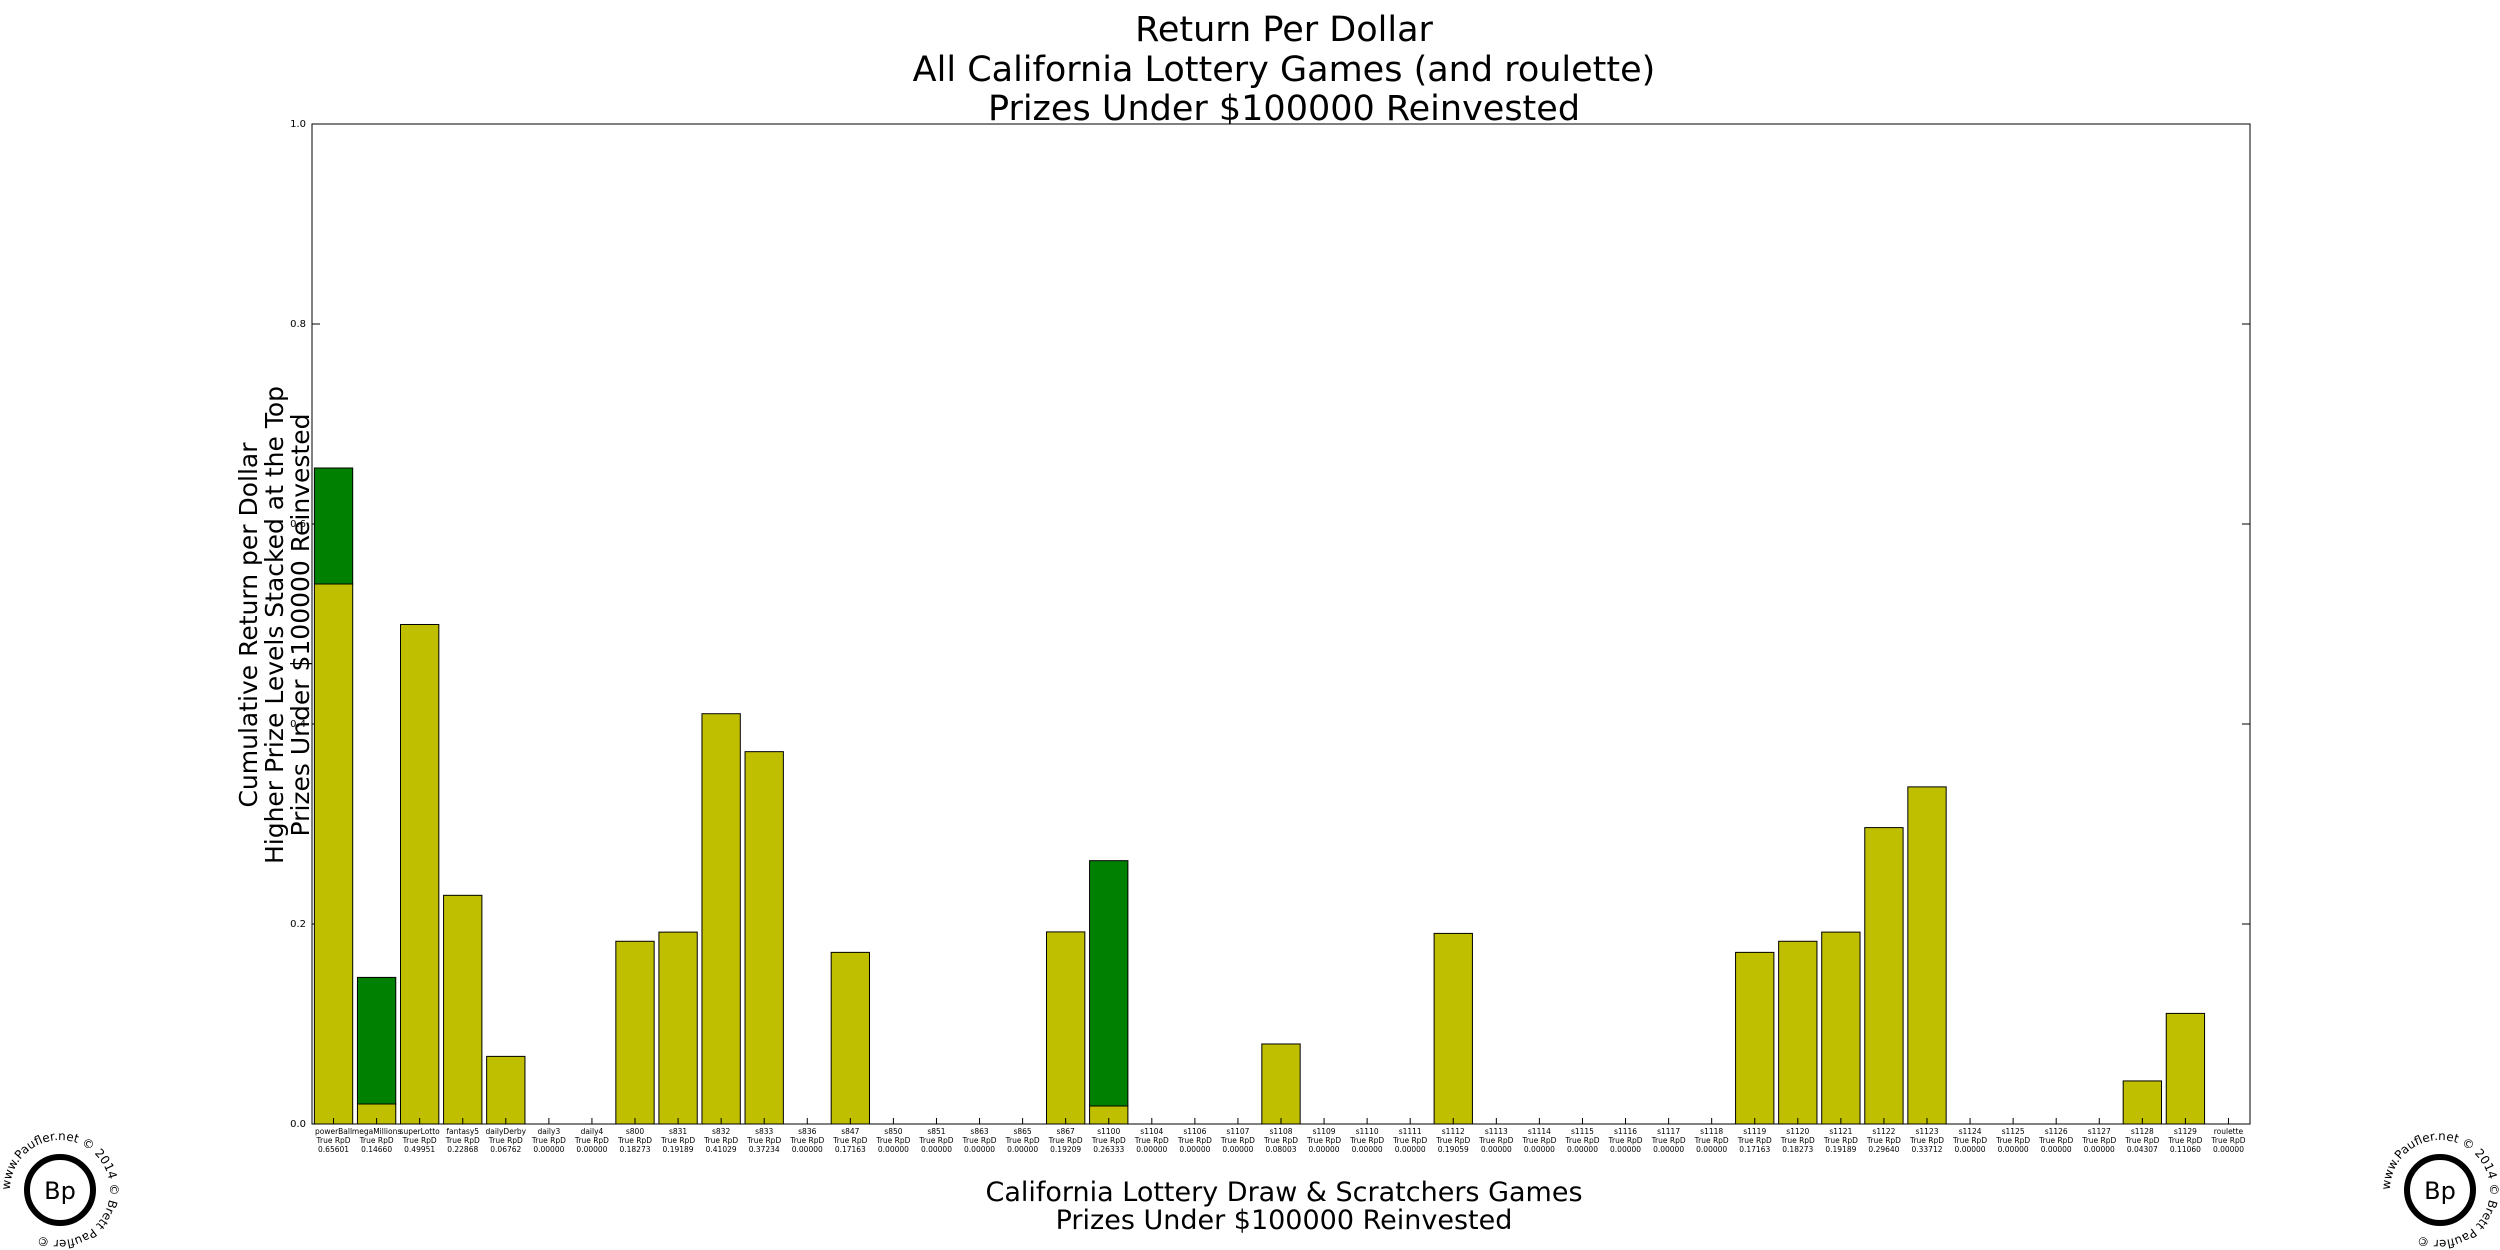 This screenshot has width=2500, height=1250. I want to click on x-tick-rpd-value: 0.04307, so click(2142, 1149).